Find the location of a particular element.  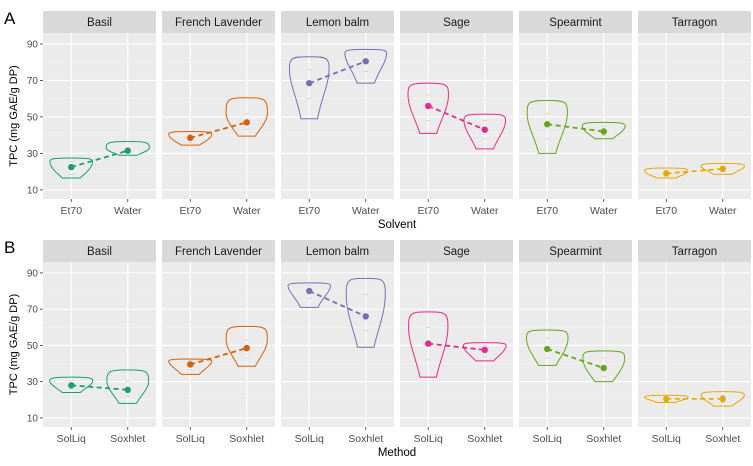

facet-title: French Lavender is located at coordinates (218, 23).